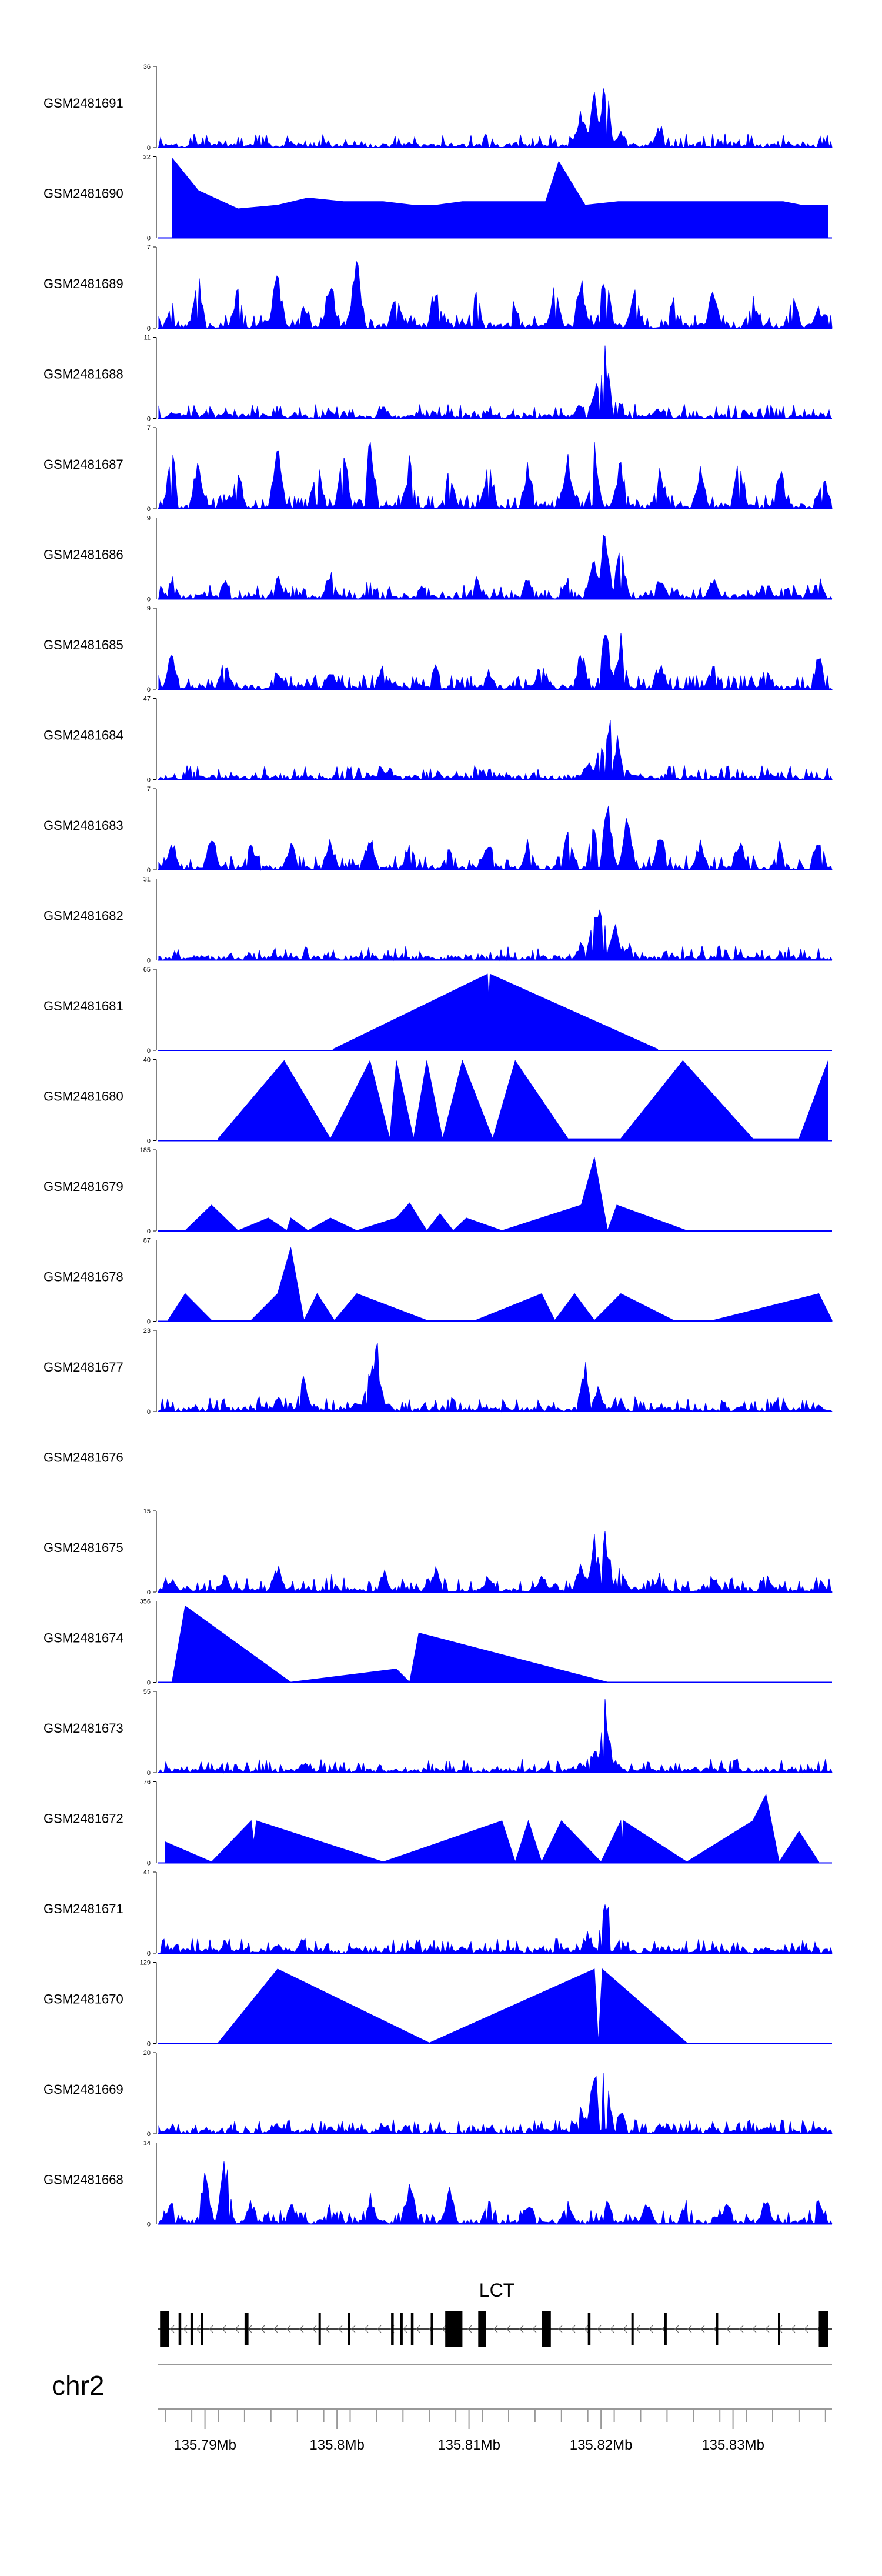 The height and width of the screenshot is (2576, 882). What do you see at coordinates (83, 374) in the screenshot?
I see `track-label: GSM2481688` at bounding box center [83, 374].